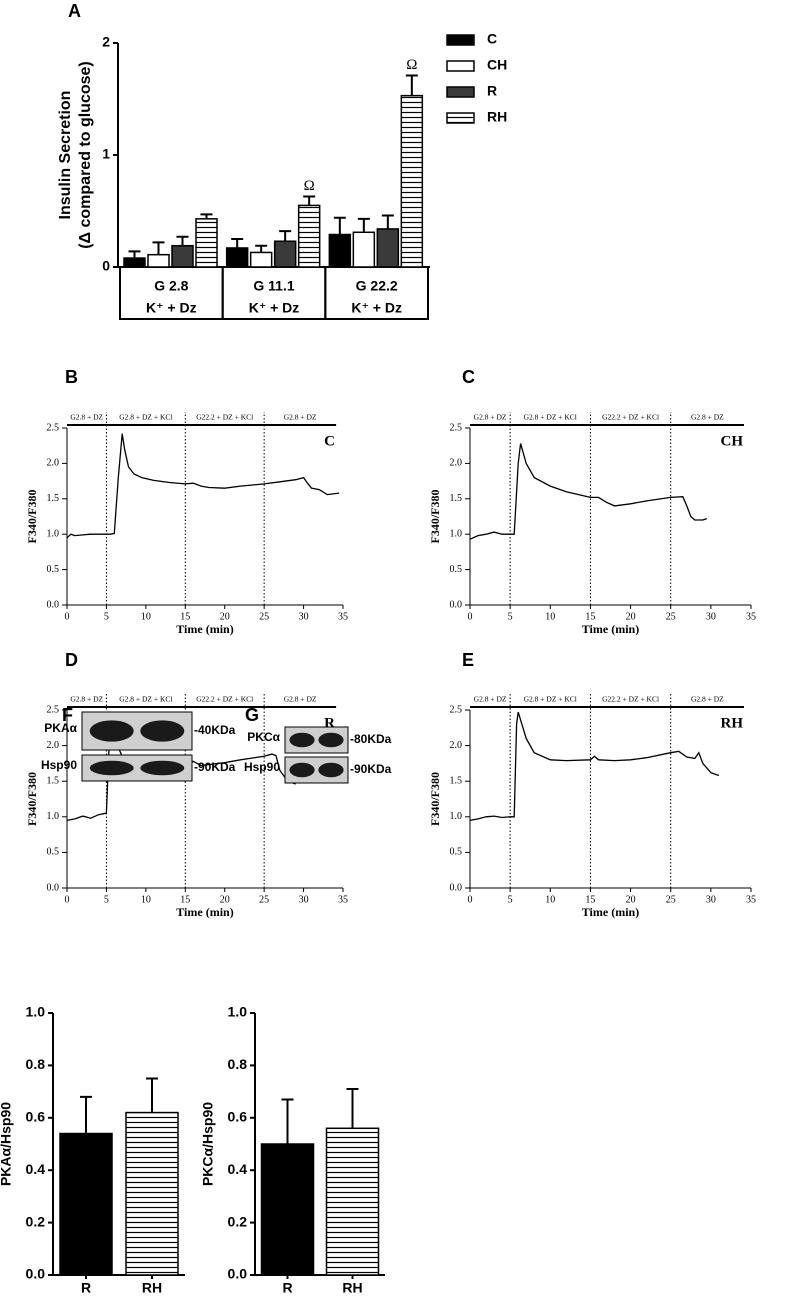  What do you see at coordinates (65, 155) in the screenshot?
I see `y-axis-label: Insulin Secretion` at bounding box center [65, 155].